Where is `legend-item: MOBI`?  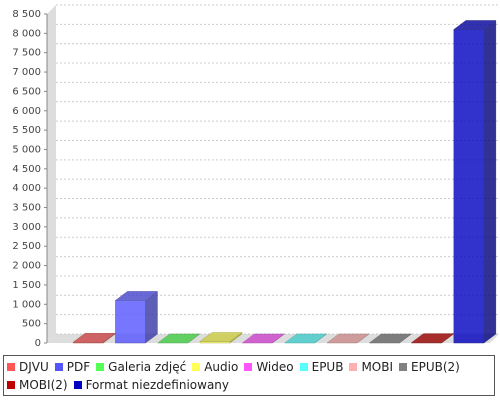 legend-item: MOBI is located at coordinates (371, 367).